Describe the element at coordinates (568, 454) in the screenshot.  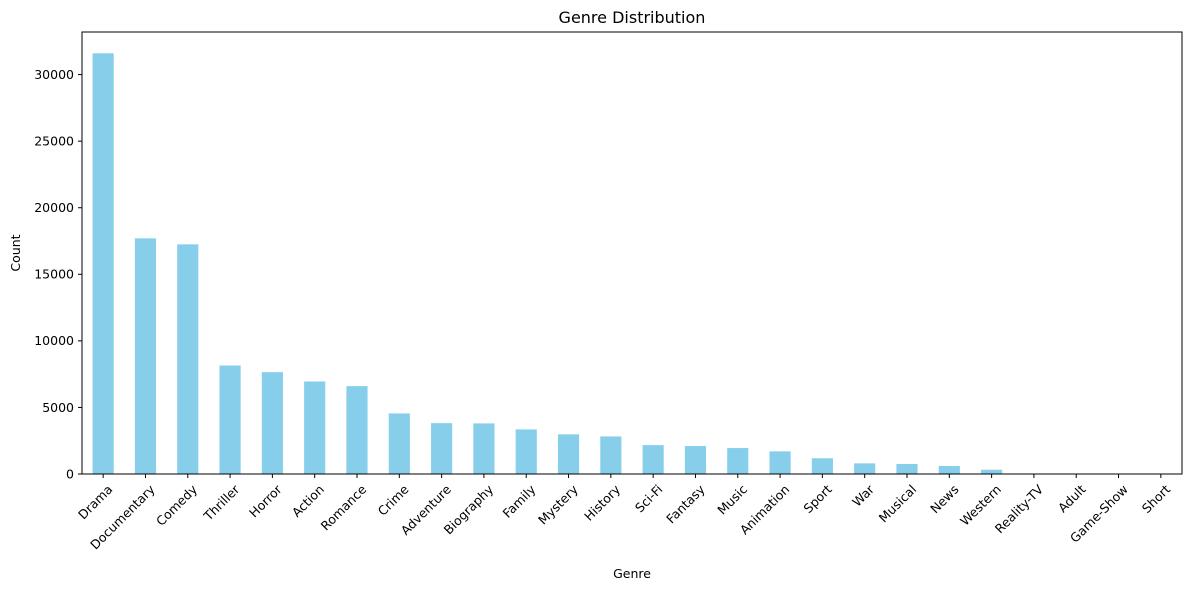
I see `bar-mystery` at that location.